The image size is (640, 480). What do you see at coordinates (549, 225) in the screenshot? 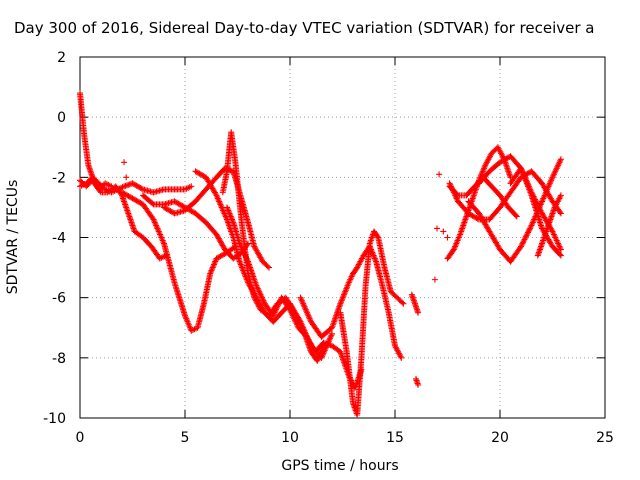
I see `series-sat-t` at bounding box center [549, 225].